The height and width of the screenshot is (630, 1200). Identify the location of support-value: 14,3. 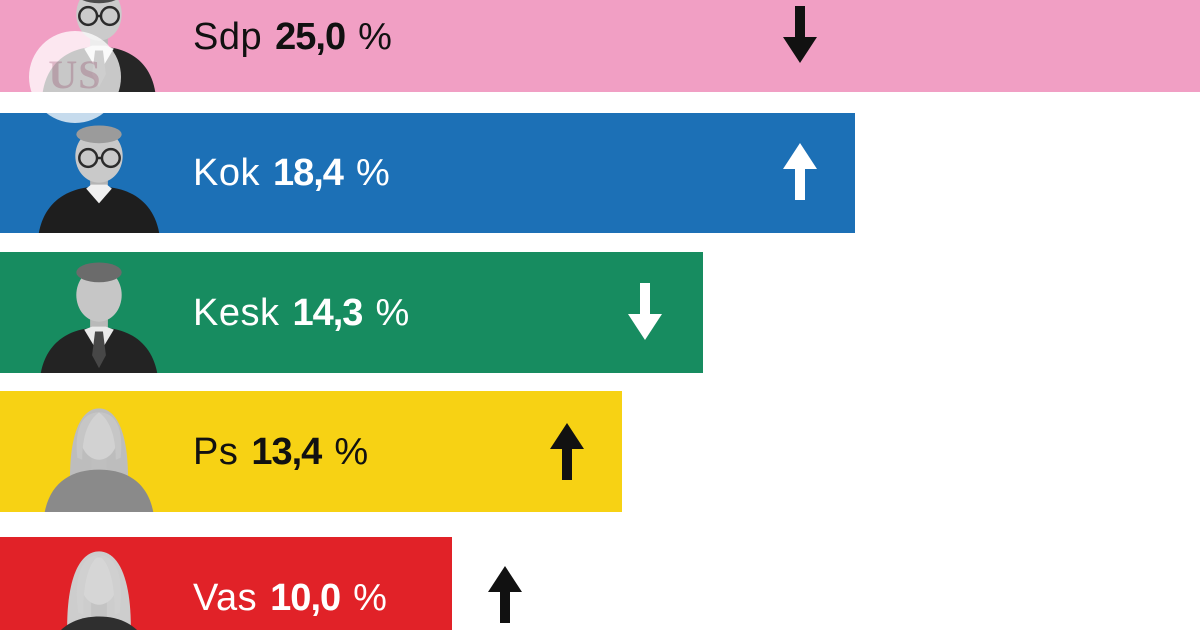
(327, 313).